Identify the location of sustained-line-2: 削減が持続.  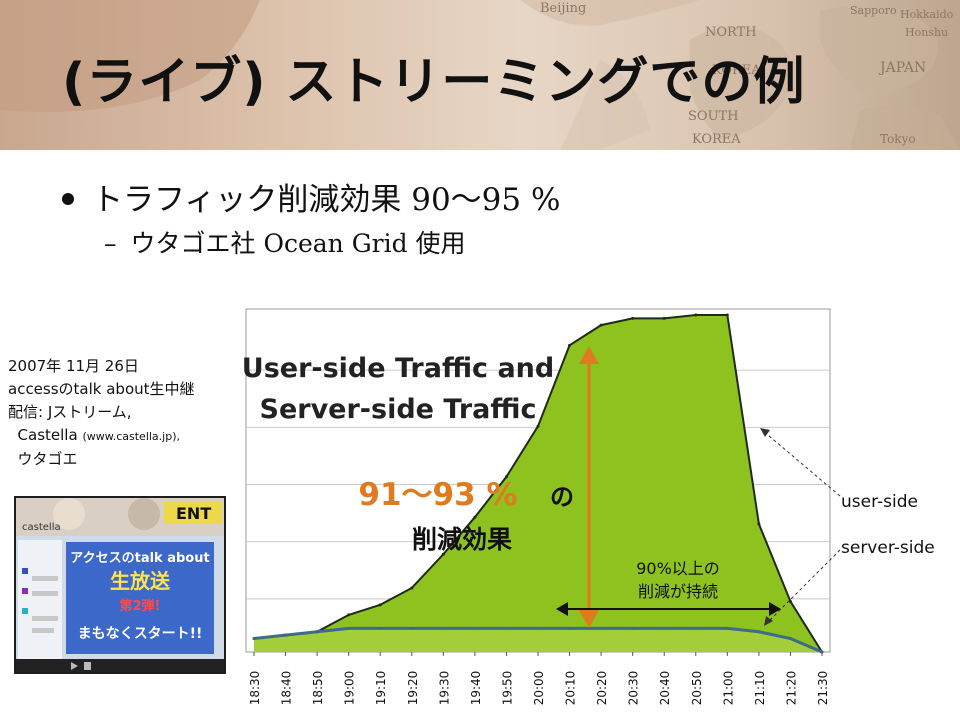
(678, 591).